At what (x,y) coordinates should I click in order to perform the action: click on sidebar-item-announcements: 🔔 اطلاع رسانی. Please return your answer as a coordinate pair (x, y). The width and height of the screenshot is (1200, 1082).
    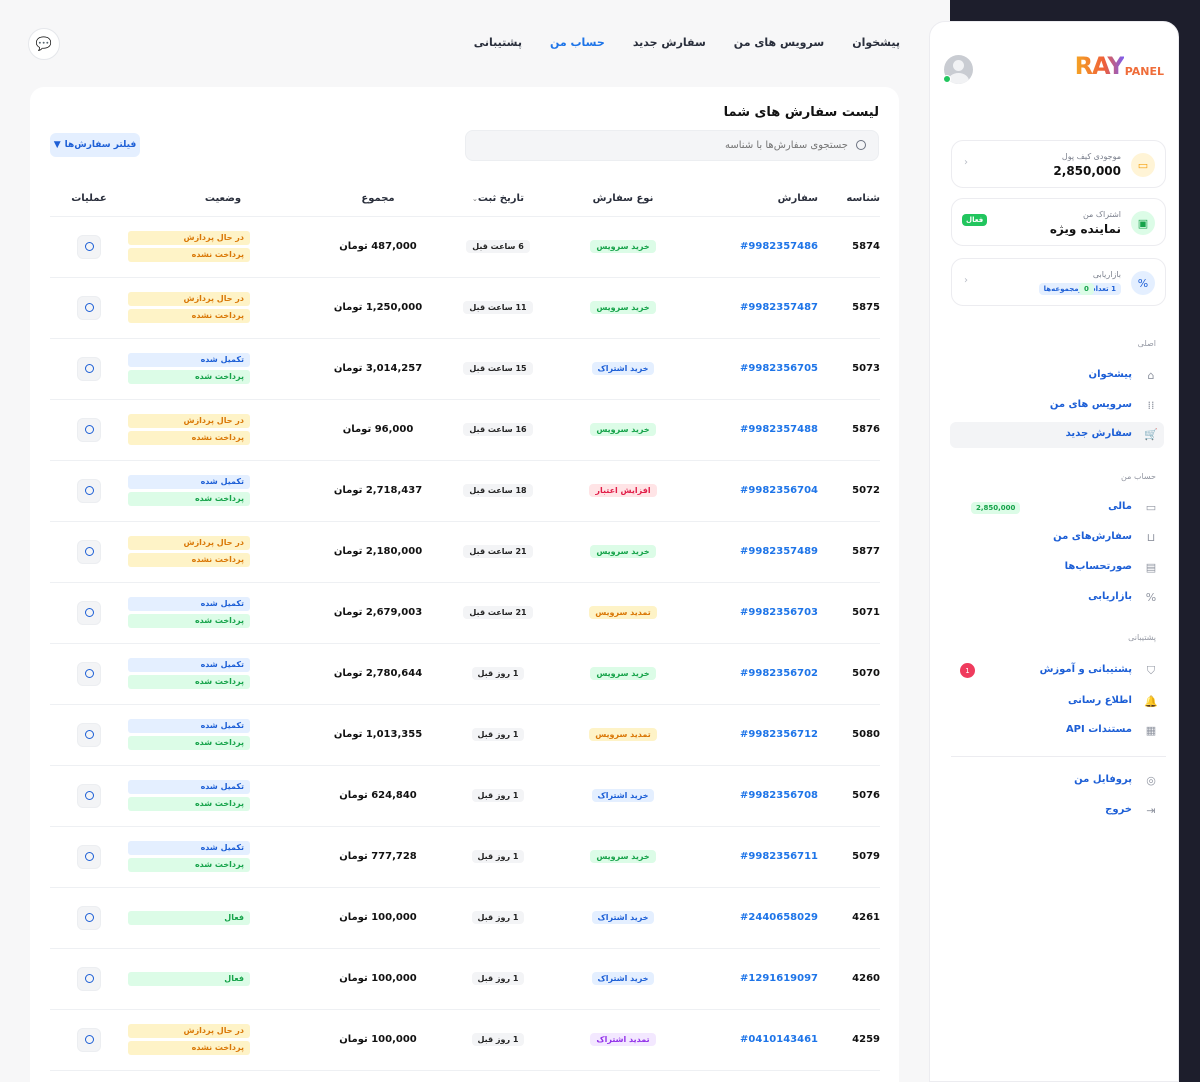
    Looking at the image, I should click on (1057, 702).